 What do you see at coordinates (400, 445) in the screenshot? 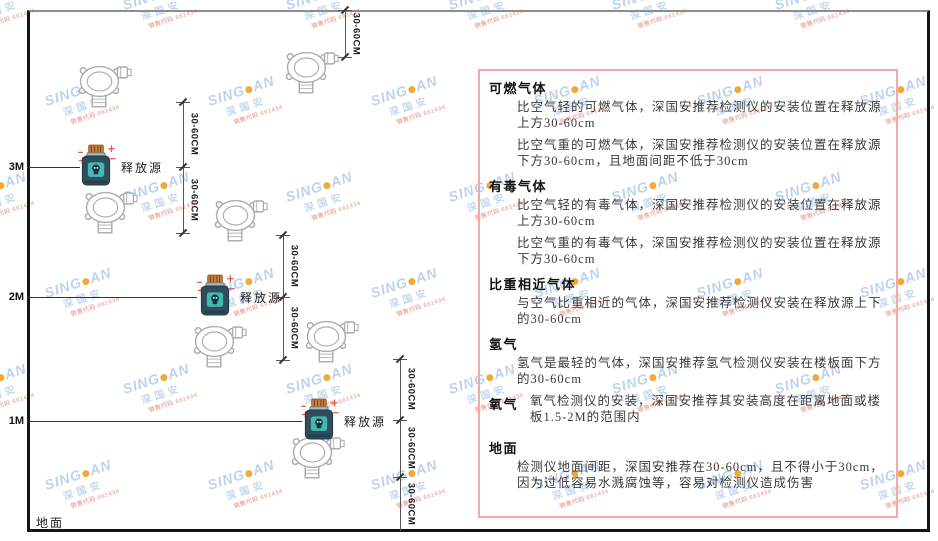
I see `dim-line-1m-group` at bounding box center [400, 445].